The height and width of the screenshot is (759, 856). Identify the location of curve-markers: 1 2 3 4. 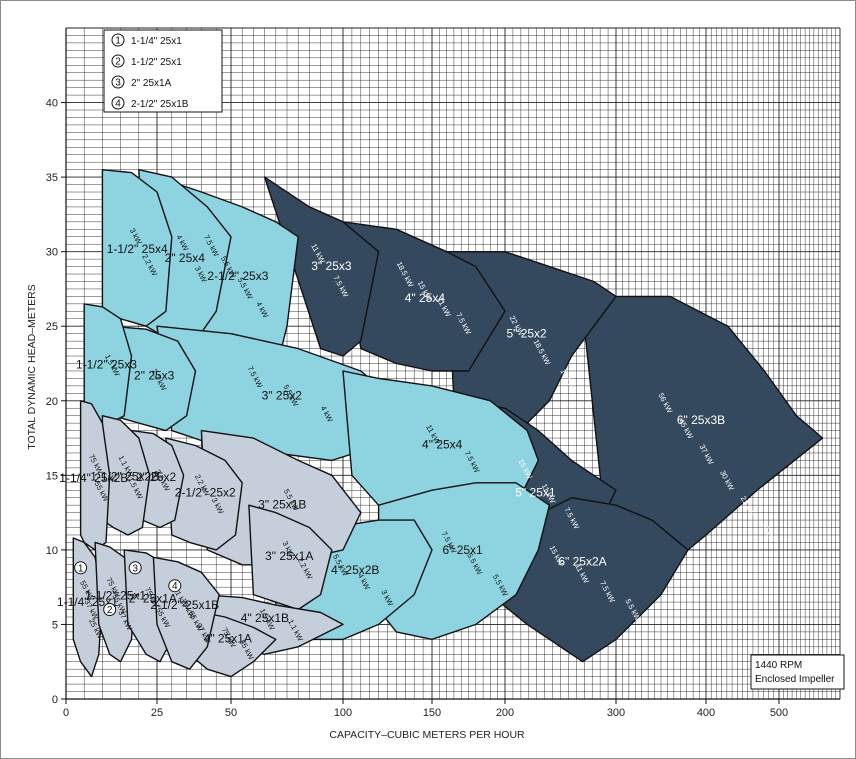
(128, 588).